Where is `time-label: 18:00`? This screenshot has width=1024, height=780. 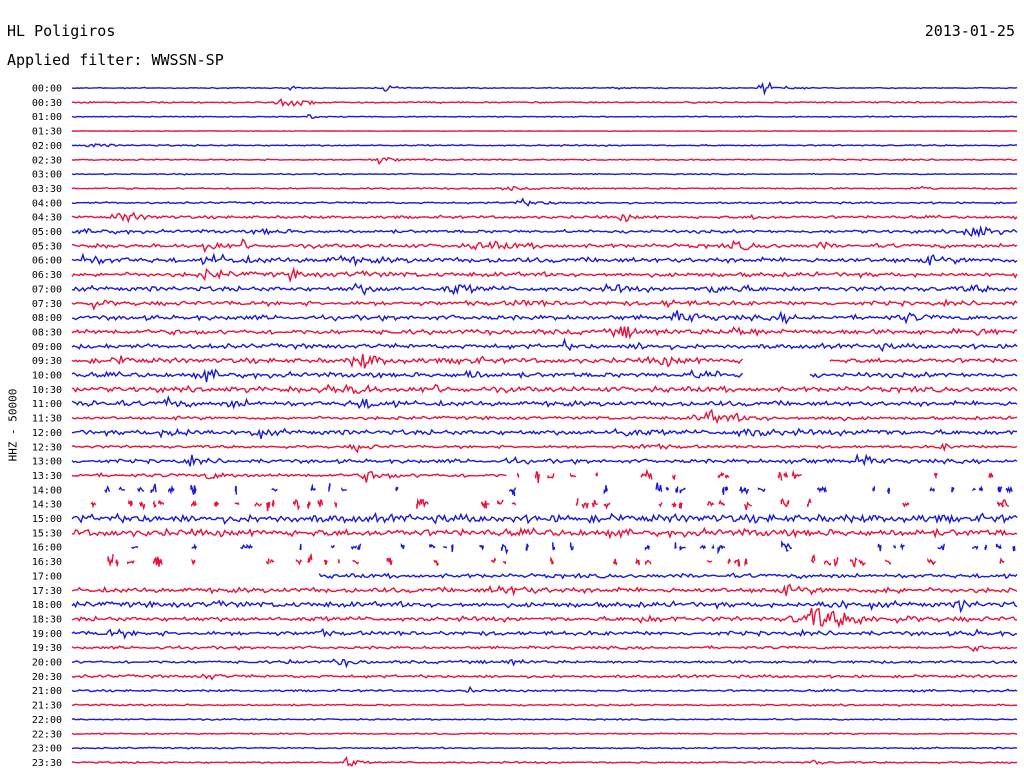
time-label: 18:00 is located at coordinates (47, 605).